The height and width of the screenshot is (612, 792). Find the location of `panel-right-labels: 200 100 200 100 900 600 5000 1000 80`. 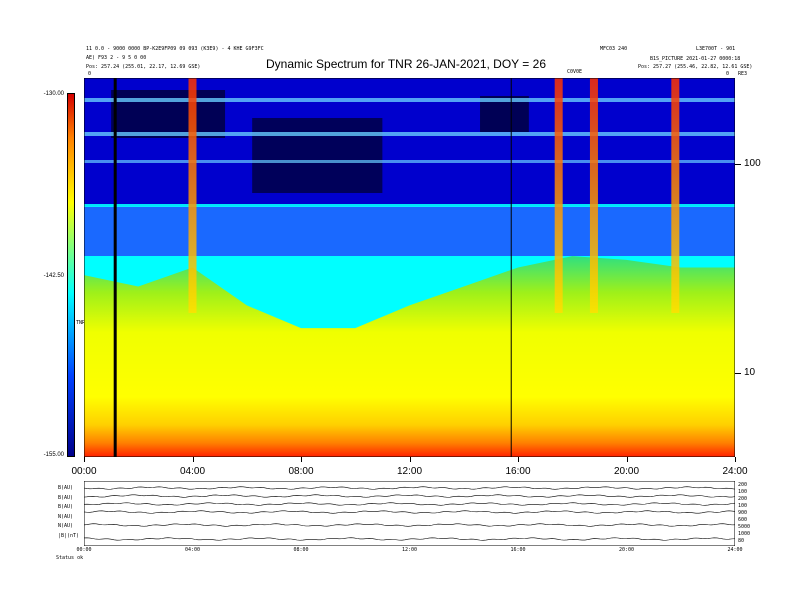

panel-right-labels: 200 100 200 100 900 600 5000 1000 80 is located at coordinates (744, 513).